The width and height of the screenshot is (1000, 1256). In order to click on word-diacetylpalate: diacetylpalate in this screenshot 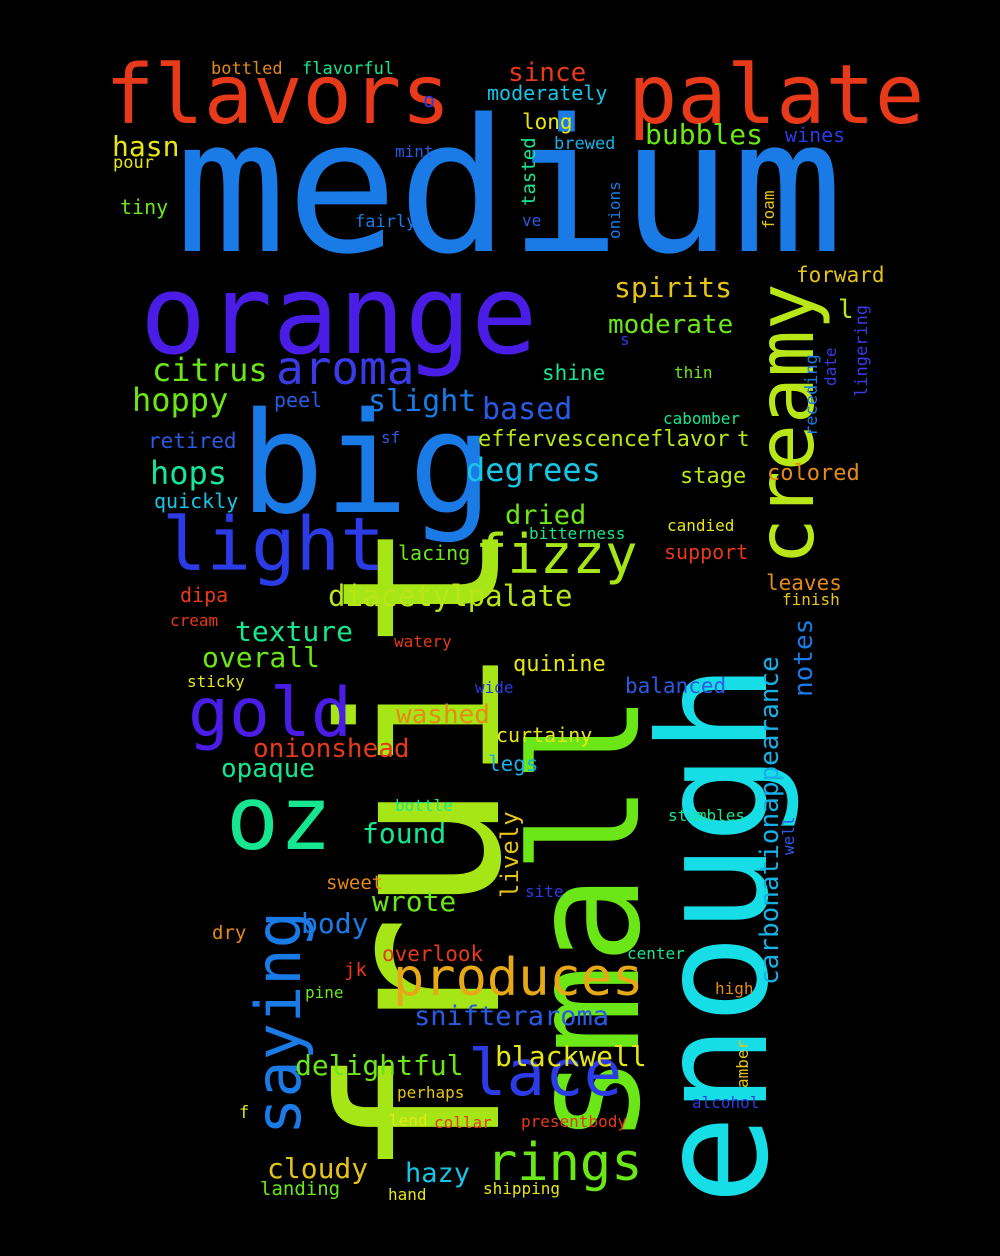, I will do `click(450, 596)`.